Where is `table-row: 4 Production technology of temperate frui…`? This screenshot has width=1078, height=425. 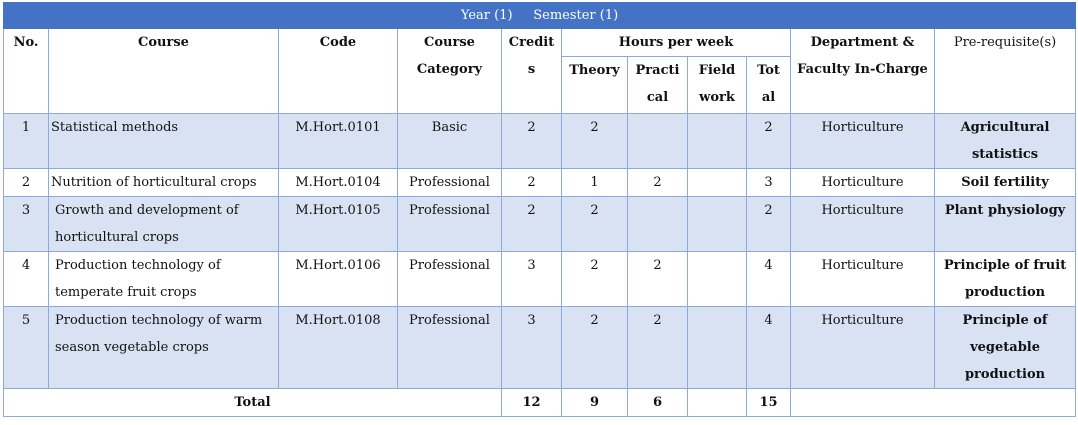 table-row: 4 Production technology of temperate frui… is located at coordinates (540, 279).